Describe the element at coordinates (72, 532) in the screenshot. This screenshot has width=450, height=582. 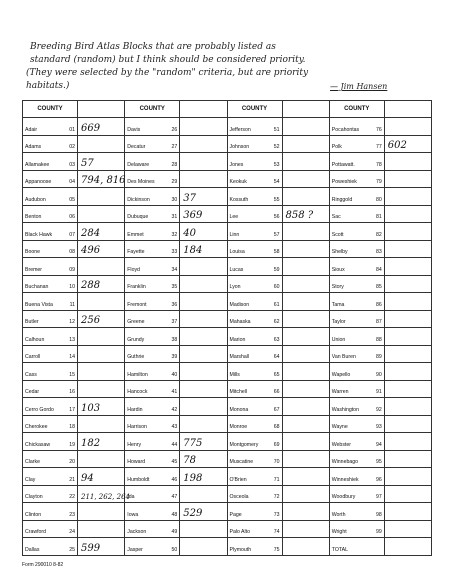
I see `county-number: 24` at that location.